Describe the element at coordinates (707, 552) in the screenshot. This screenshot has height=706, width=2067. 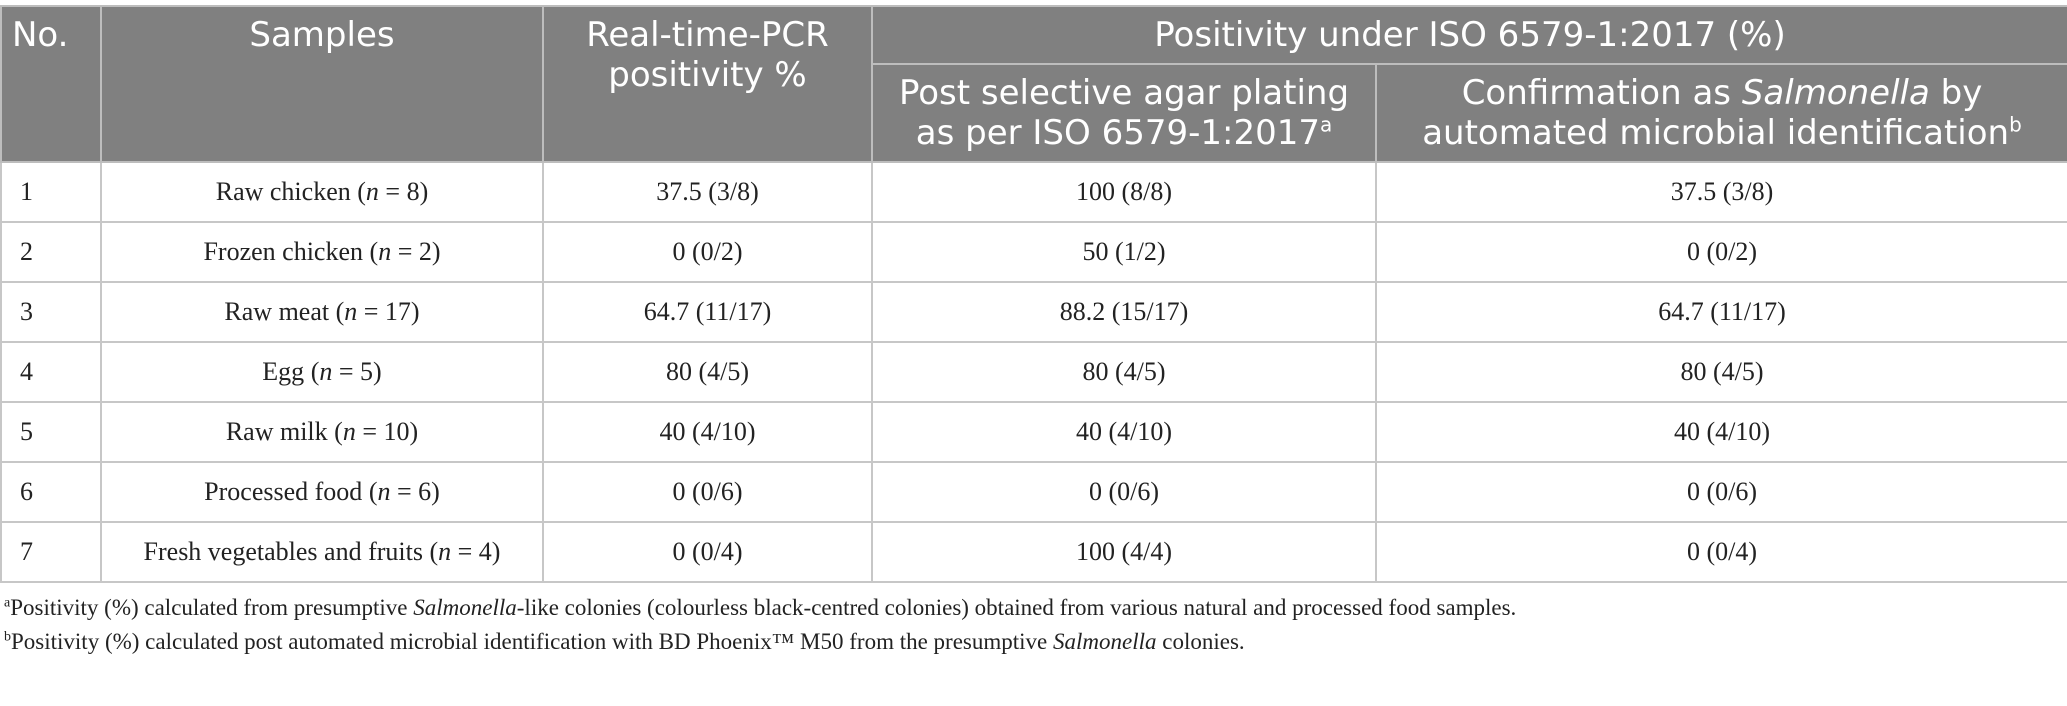
I see `cell-pcr: 0 (0/4)` at that location.